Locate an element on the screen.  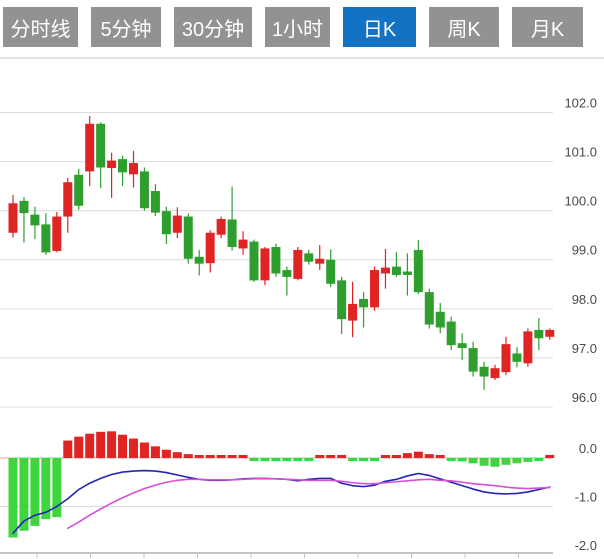
macd-tick-label: -2.0 is located at coordinates (586, 545).